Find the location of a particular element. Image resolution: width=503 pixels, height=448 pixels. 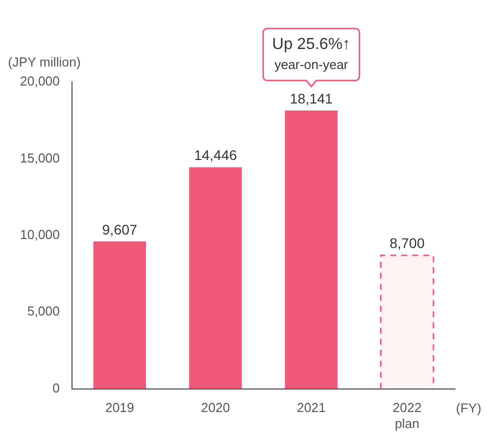

x-tick-label: 2020 is located at coordinates (215, 408).